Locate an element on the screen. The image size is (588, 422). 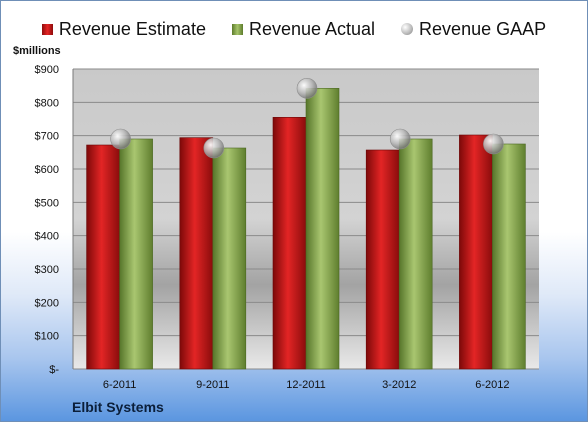
y-tick-label: $700 is located at coordinates (47, 137).